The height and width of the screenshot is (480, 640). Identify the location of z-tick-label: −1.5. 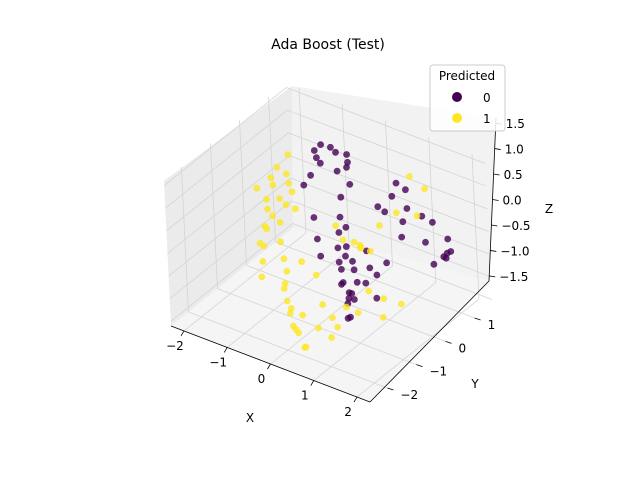
(513, 277).